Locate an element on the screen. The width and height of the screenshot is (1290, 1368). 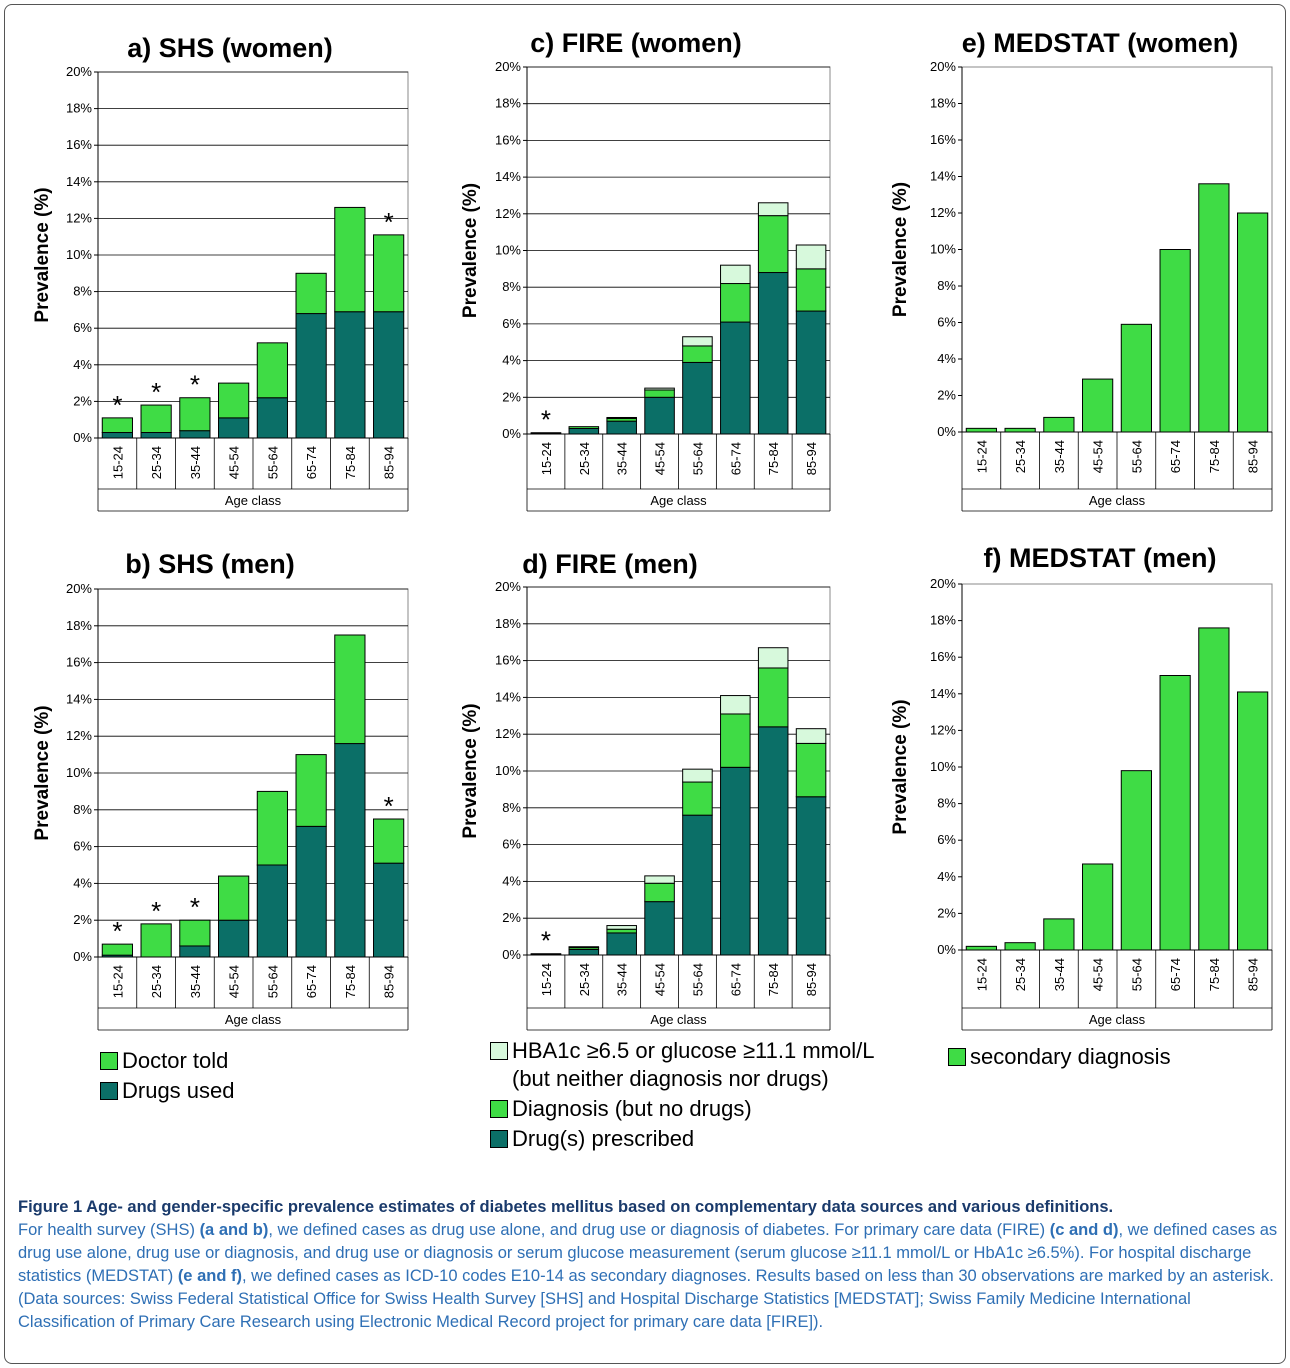
y-tick-label: 2% is located at coordinates (511, 917).